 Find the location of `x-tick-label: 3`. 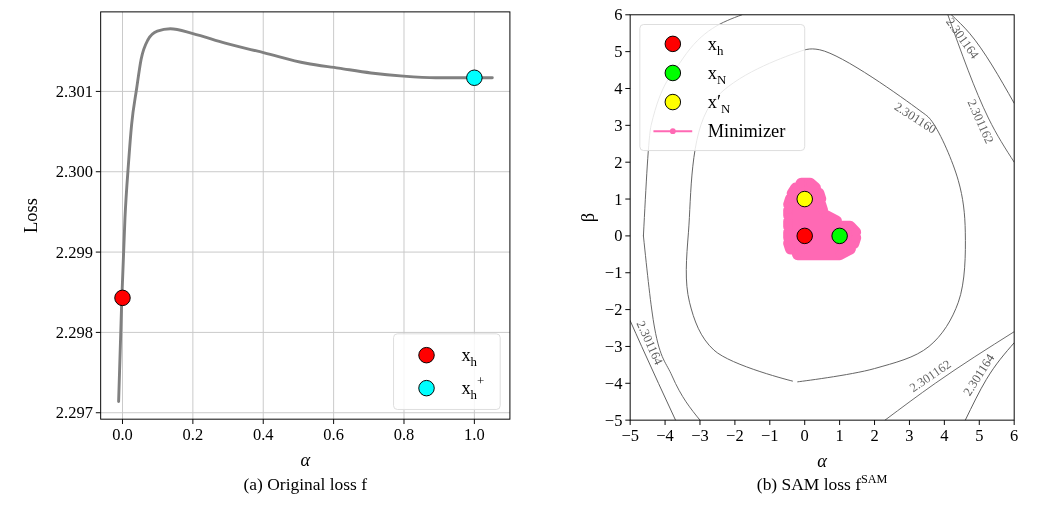

x-tick-label: 3 is located at coordinates (909, 435).